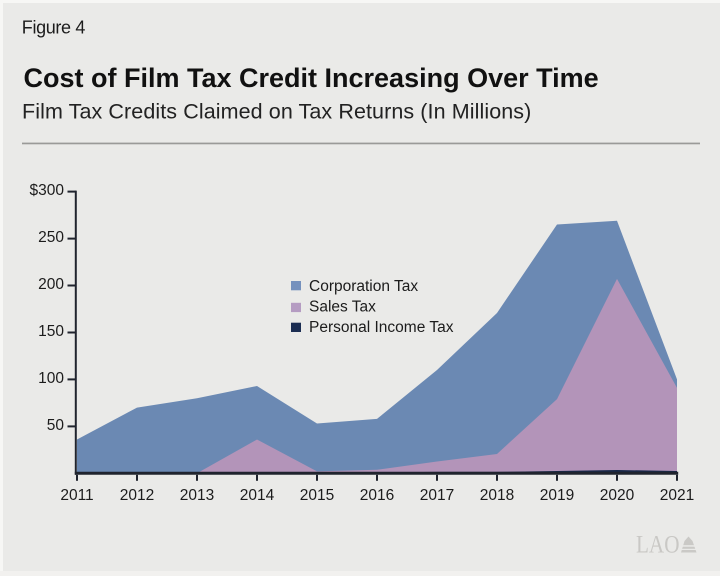 This screenshot has height=576, width=720. Describe the element at coordinates (377, 495) in the screenshot. I see `svg-text: 2016` at that location.